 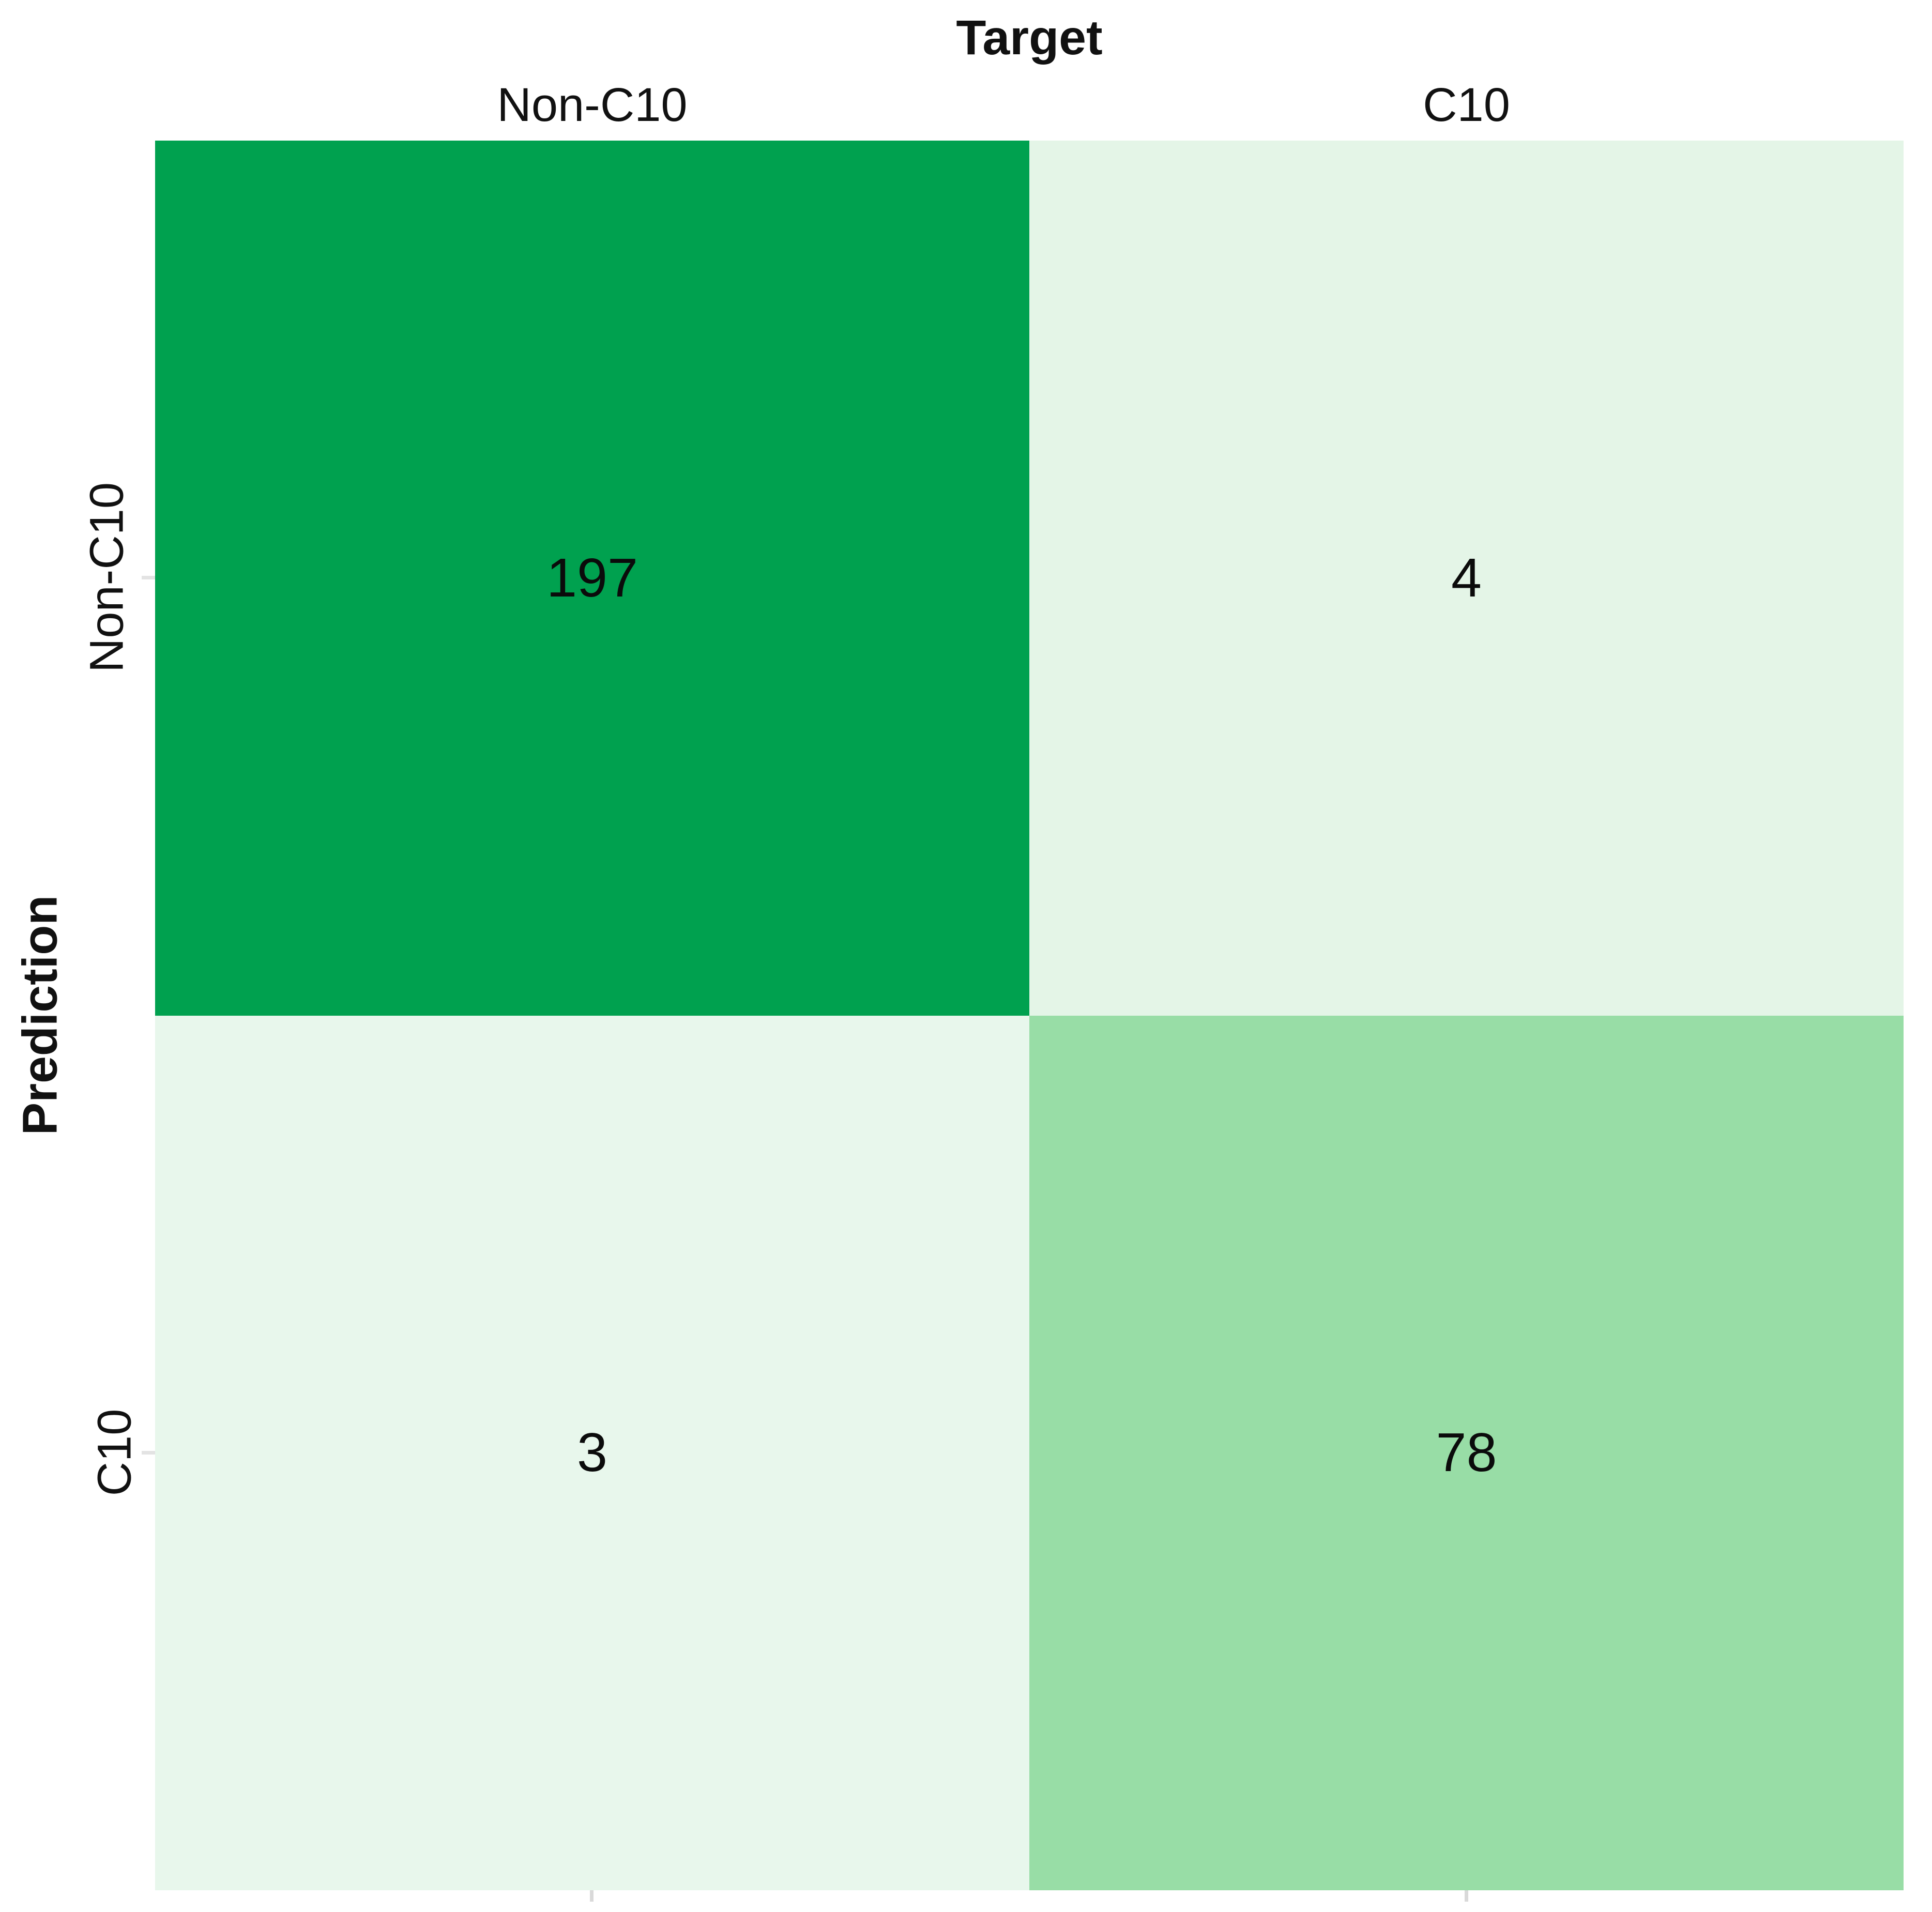 I want to click on y-tick-label-non-c10: Non-C10, so click(x=107, y=577).